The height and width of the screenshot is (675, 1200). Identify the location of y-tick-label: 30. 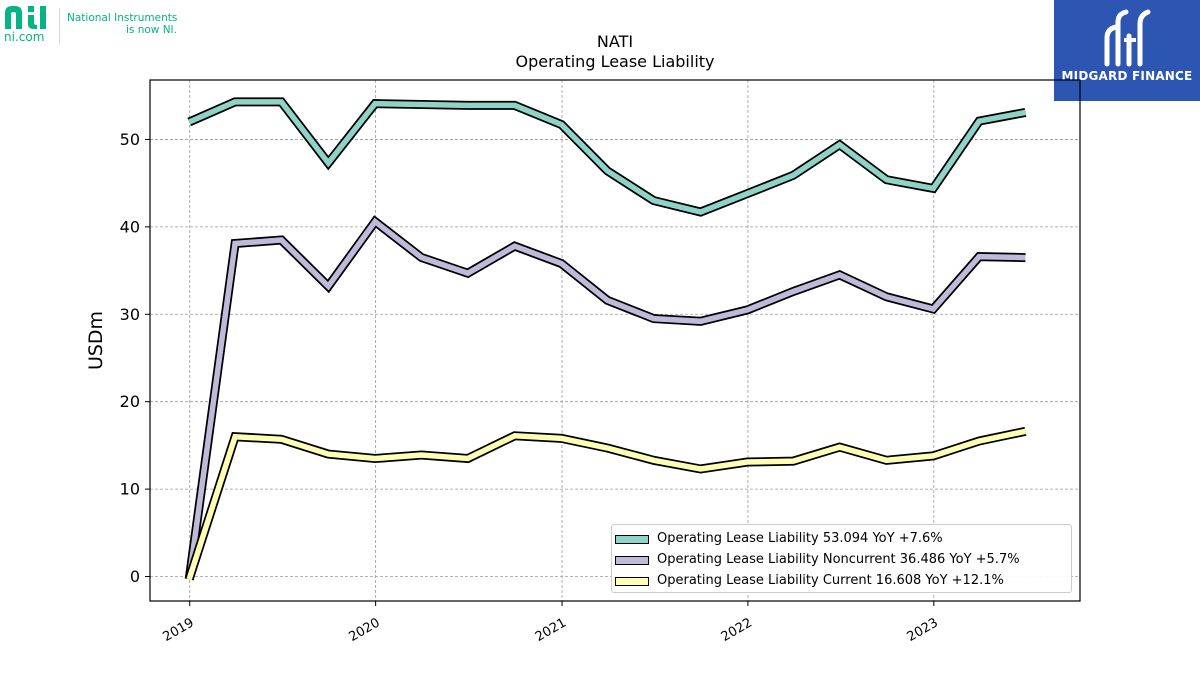
(130, 314).